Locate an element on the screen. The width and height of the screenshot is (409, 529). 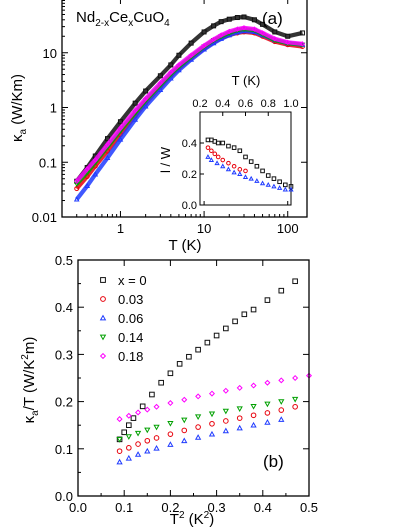
panel-b-label: (b) is located at coordinates (273, 461).